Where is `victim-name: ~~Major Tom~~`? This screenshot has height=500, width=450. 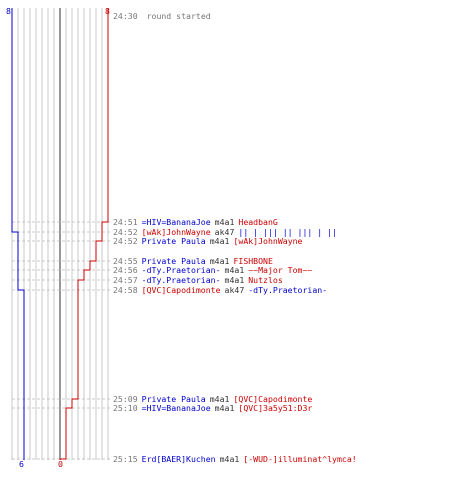 victim-name: ~~Major Tom~~ is located at coordinates (280, 270).